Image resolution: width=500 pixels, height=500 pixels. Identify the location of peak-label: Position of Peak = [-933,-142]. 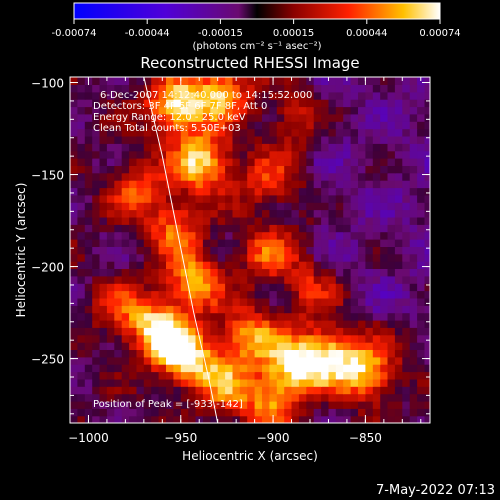
(168, 404).